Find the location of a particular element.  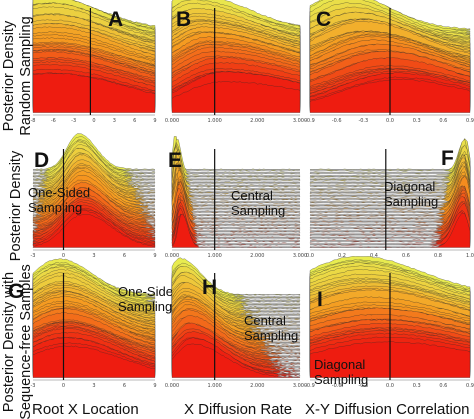

ridge-panel-c: -0.9 -0.6 -0.3 0.0 0.3 0.6 0.9 C is located at coordinates (389, 62).